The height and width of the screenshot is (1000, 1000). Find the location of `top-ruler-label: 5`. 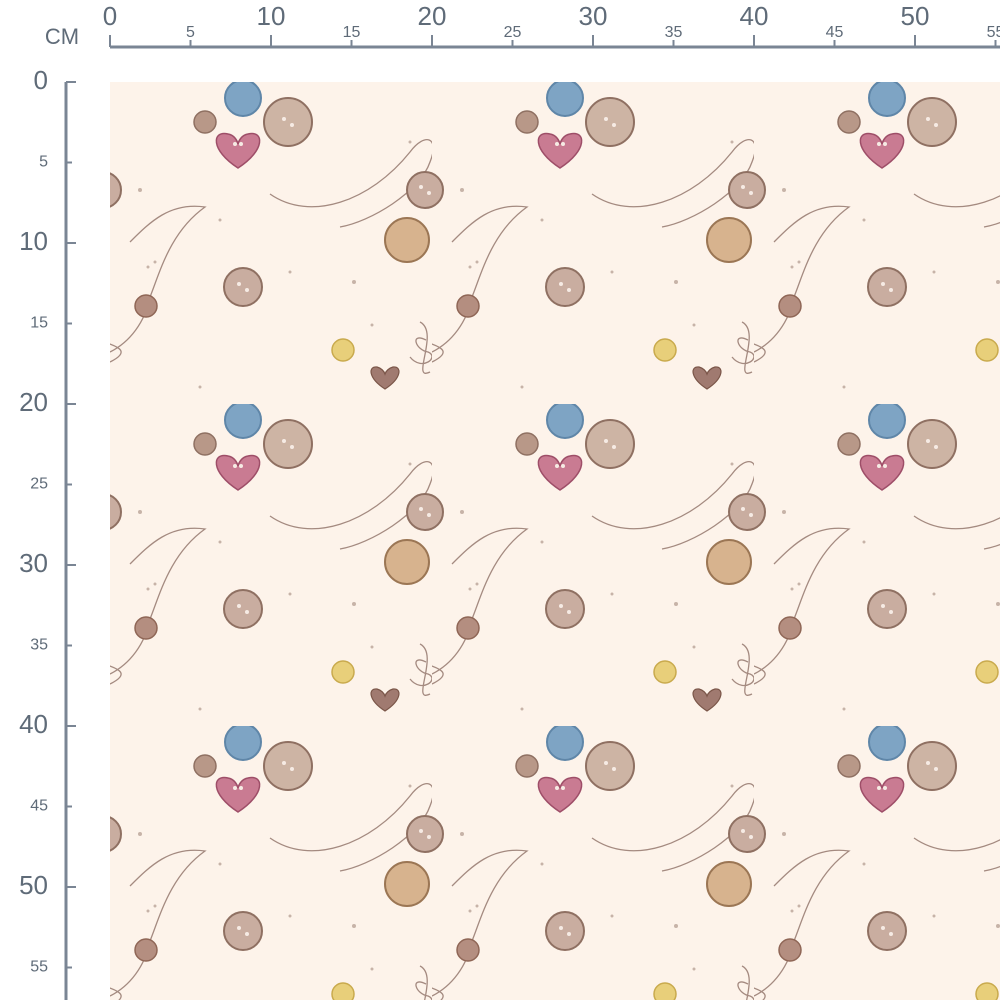

top-ruler-label: 5 is located at coordinates (190, 32).